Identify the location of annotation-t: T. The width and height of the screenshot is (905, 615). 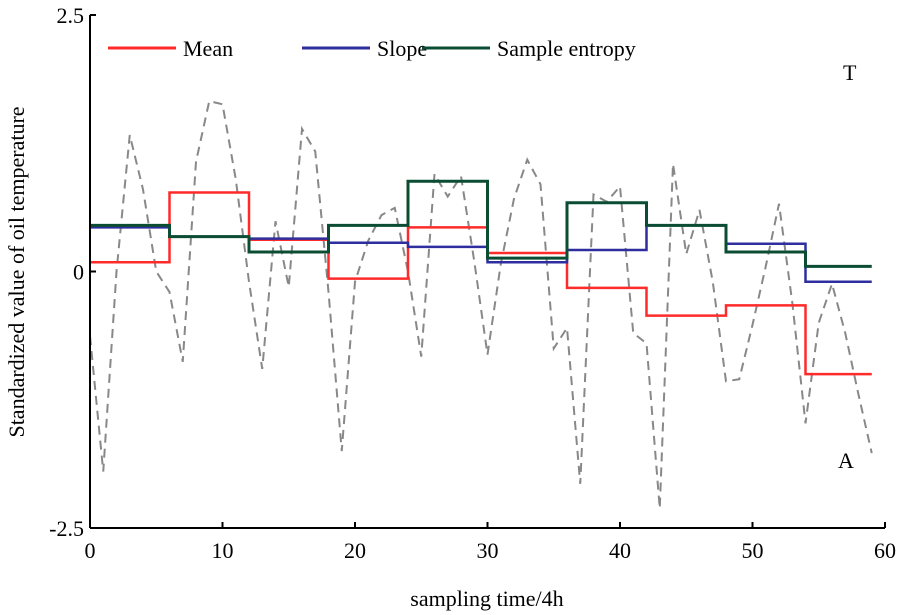
(850, 72).